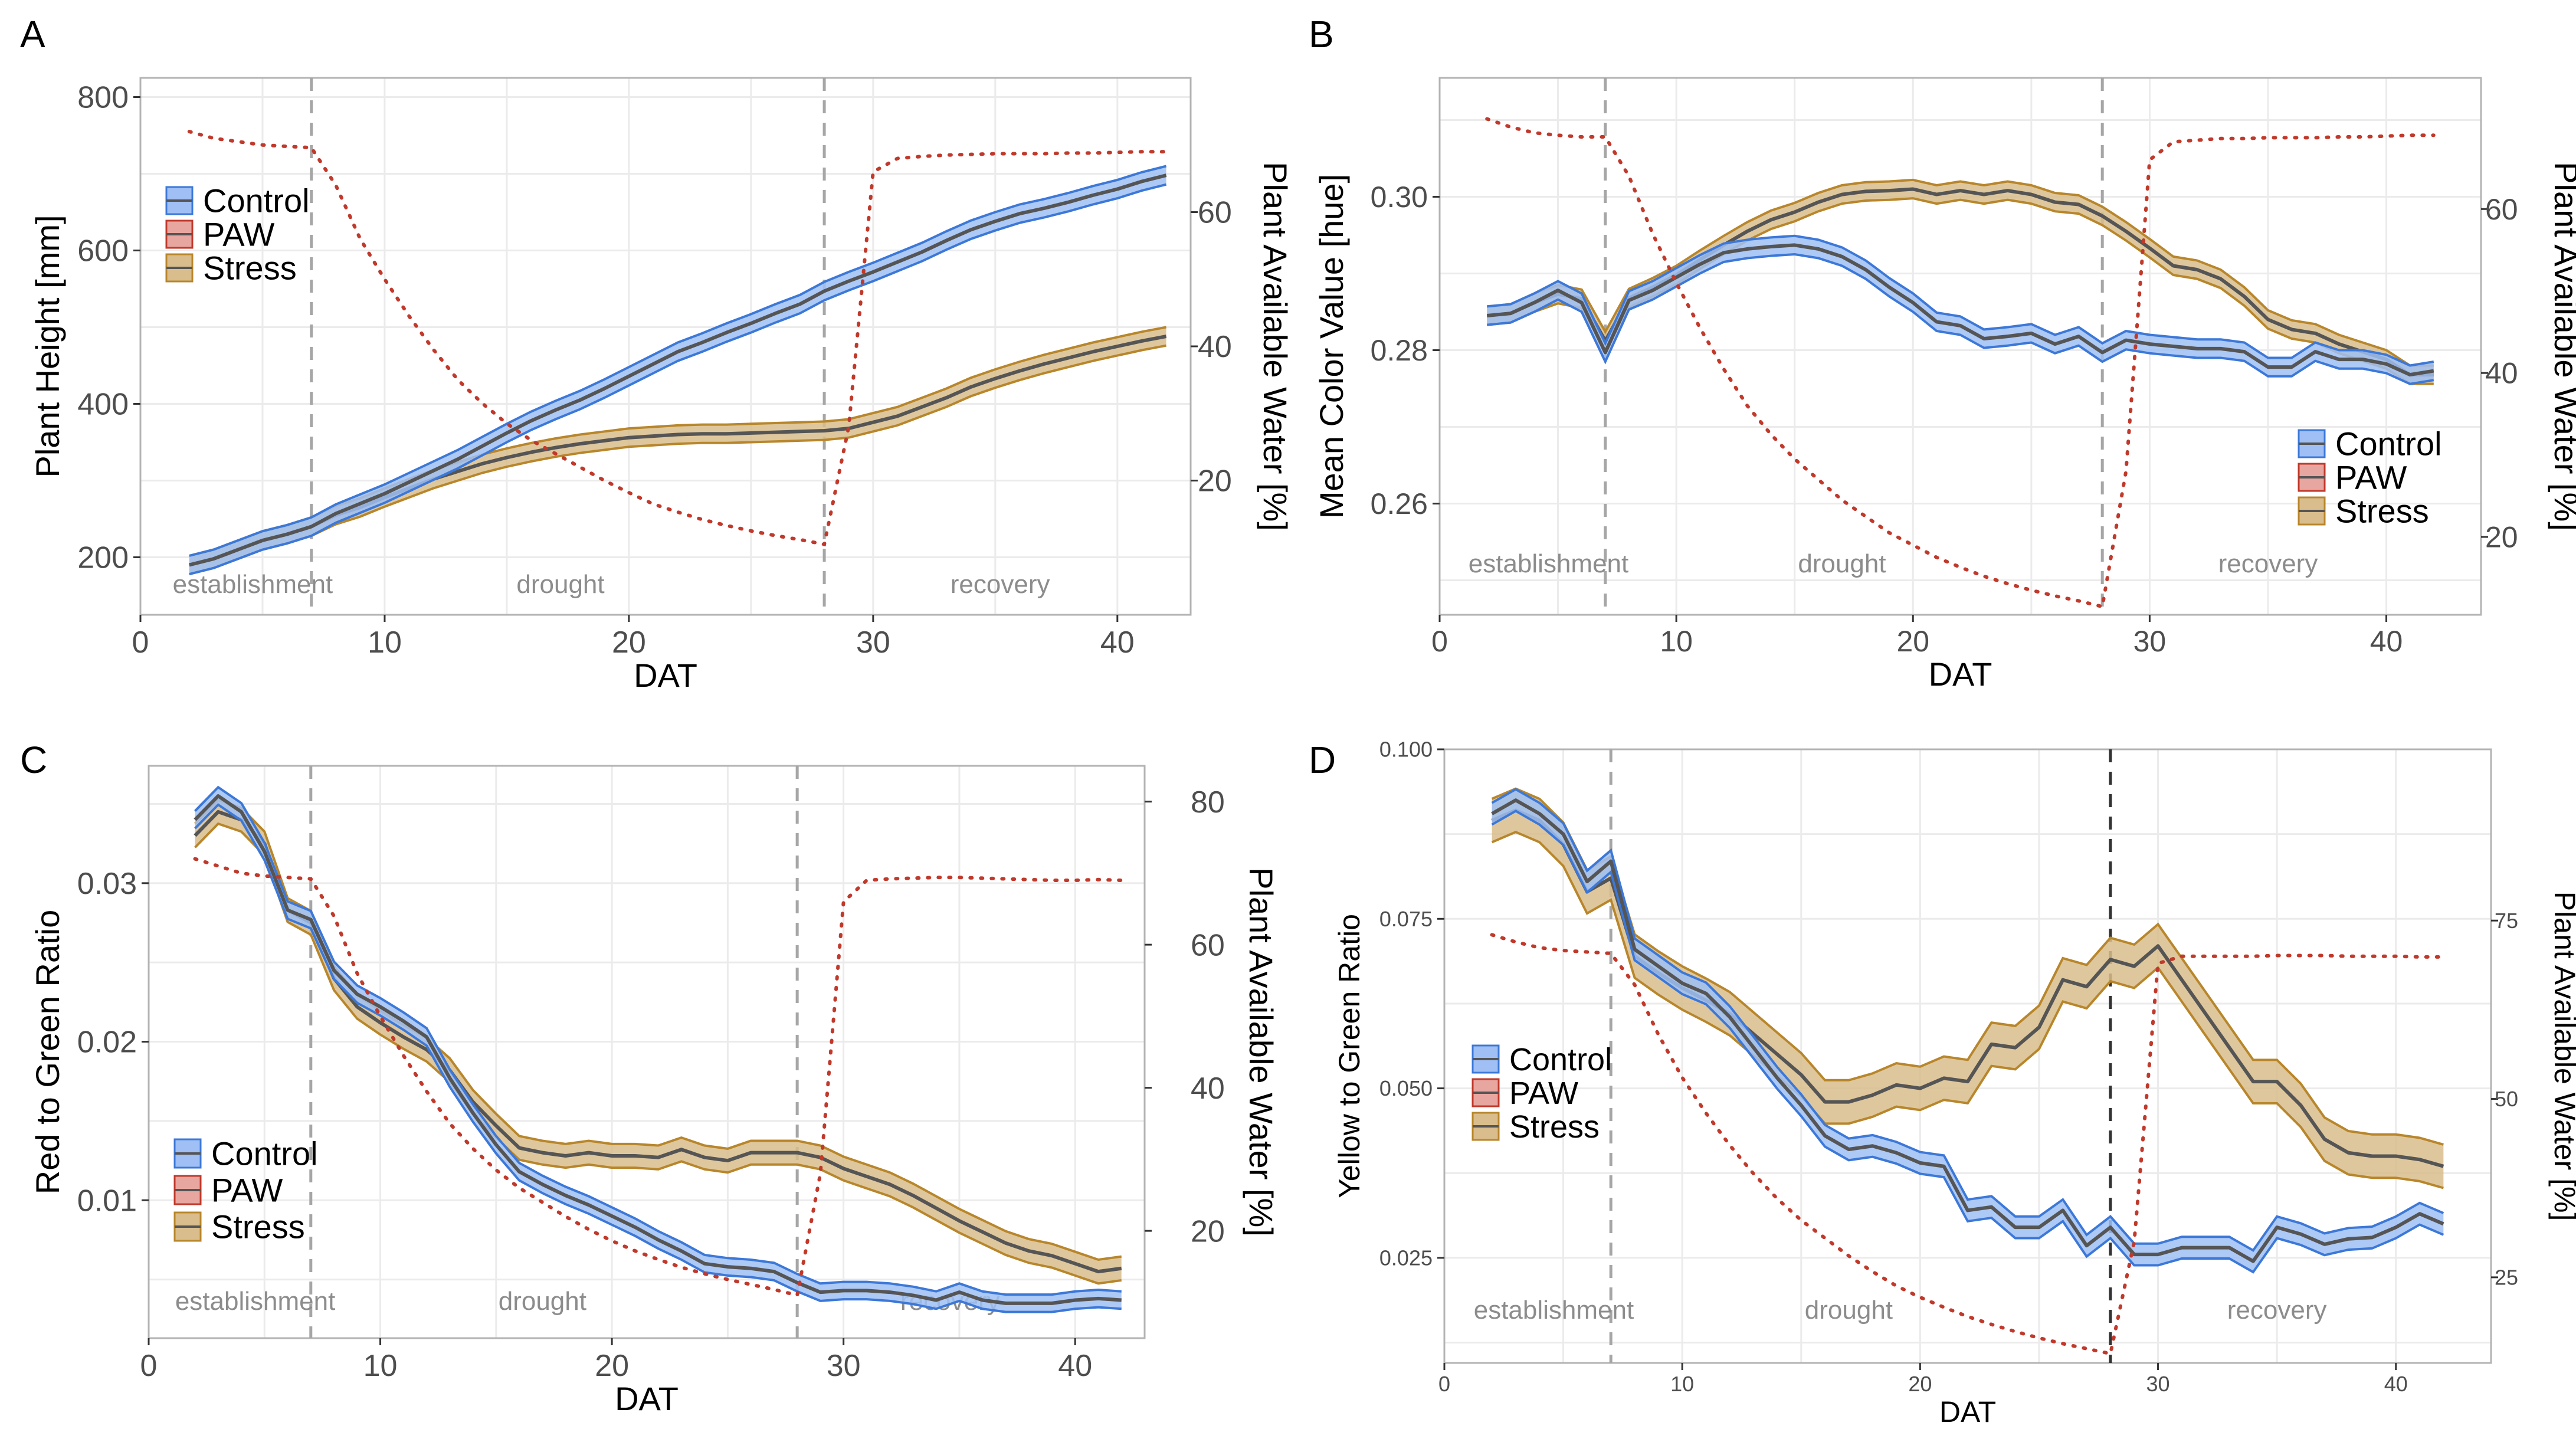 This screenshot has height=1442, width=2576. What do you see at coordinates (1406, 1258) in the screenshot?
I see `y-tick-label: 0.025` at bounding box center [1406, 1258].